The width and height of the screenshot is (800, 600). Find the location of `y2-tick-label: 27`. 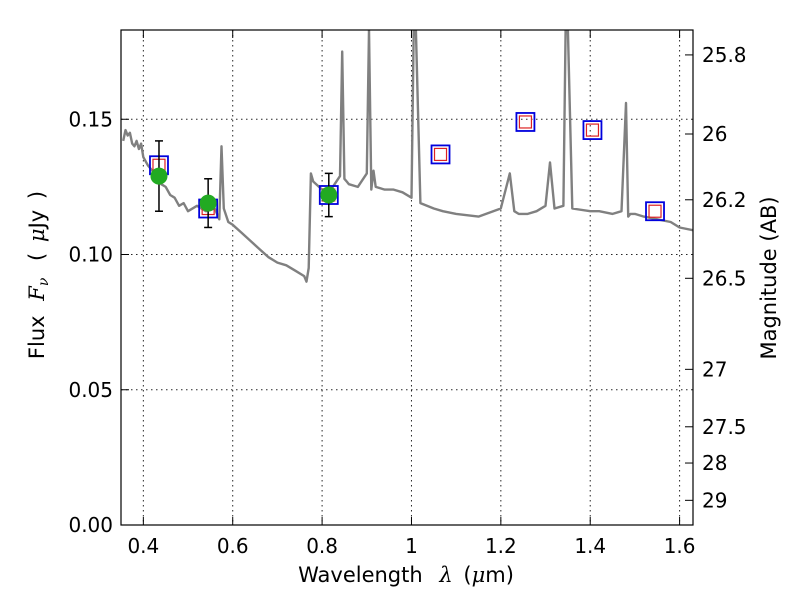

y2-tick-label: 27 is located at coordinates (714, 369).